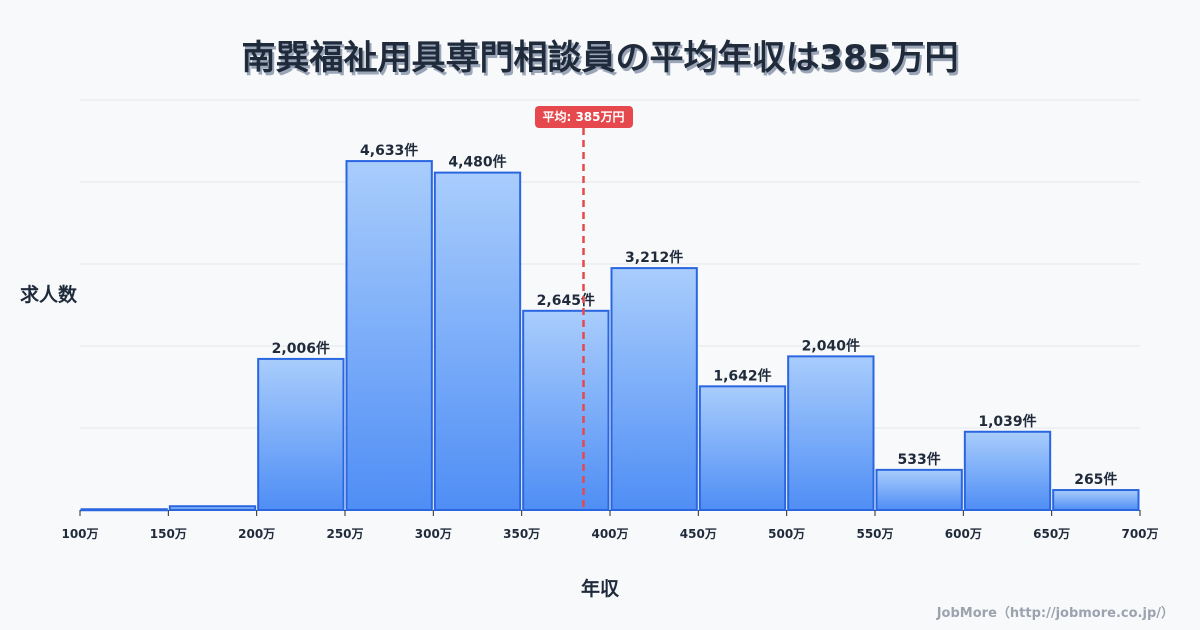 The image size is (1200, 630). Describe the element at coordinates (831, 345) in the screenshot. I see `bar-value-label: 2,040件` at that location.